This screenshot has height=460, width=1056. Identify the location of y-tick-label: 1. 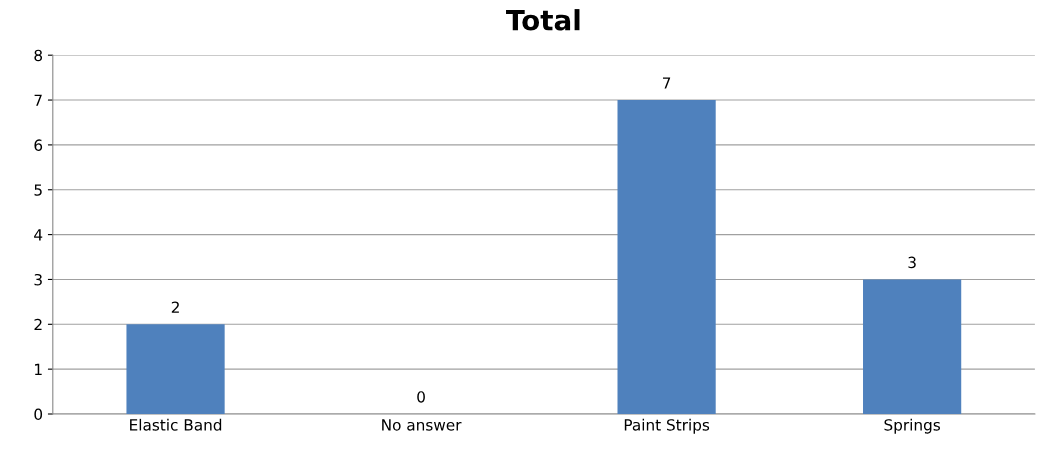
(38, 369).